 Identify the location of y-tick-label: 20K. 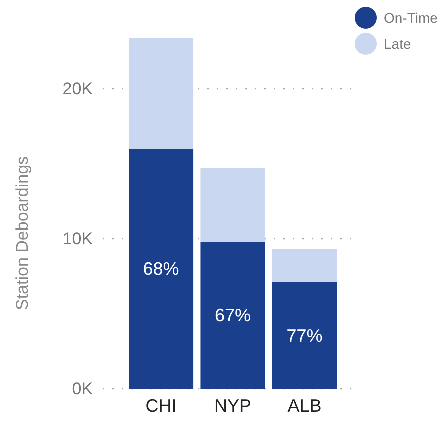
(78, 88).